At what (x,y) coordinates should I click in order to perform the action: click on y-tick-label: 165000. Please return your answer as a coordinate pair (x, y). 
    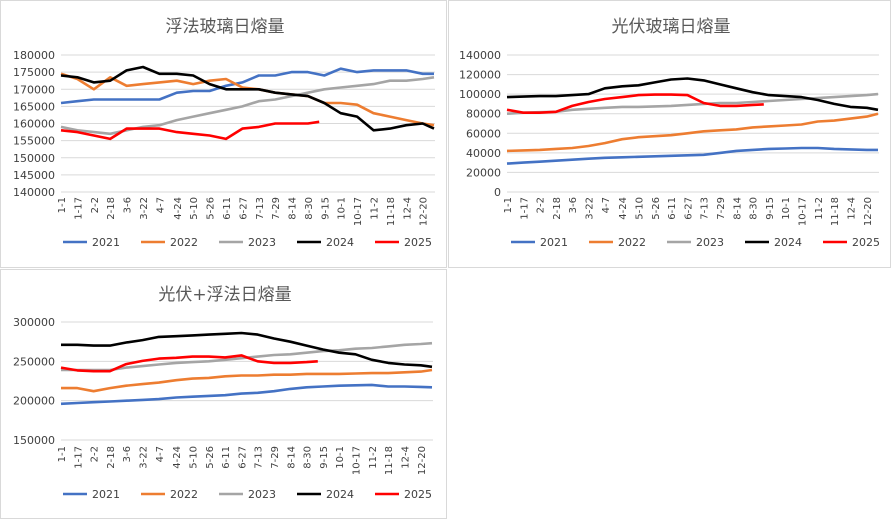
    Looking at the image, I should click on (34, 106).